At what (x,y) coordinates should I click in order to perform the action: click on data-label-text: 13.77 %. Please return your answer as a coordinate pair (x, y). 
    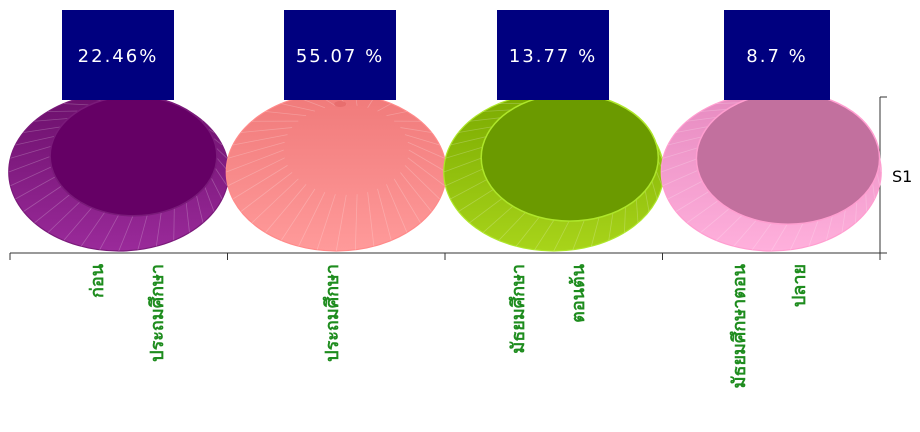
    Looking at the image, I should click on (553, 56).